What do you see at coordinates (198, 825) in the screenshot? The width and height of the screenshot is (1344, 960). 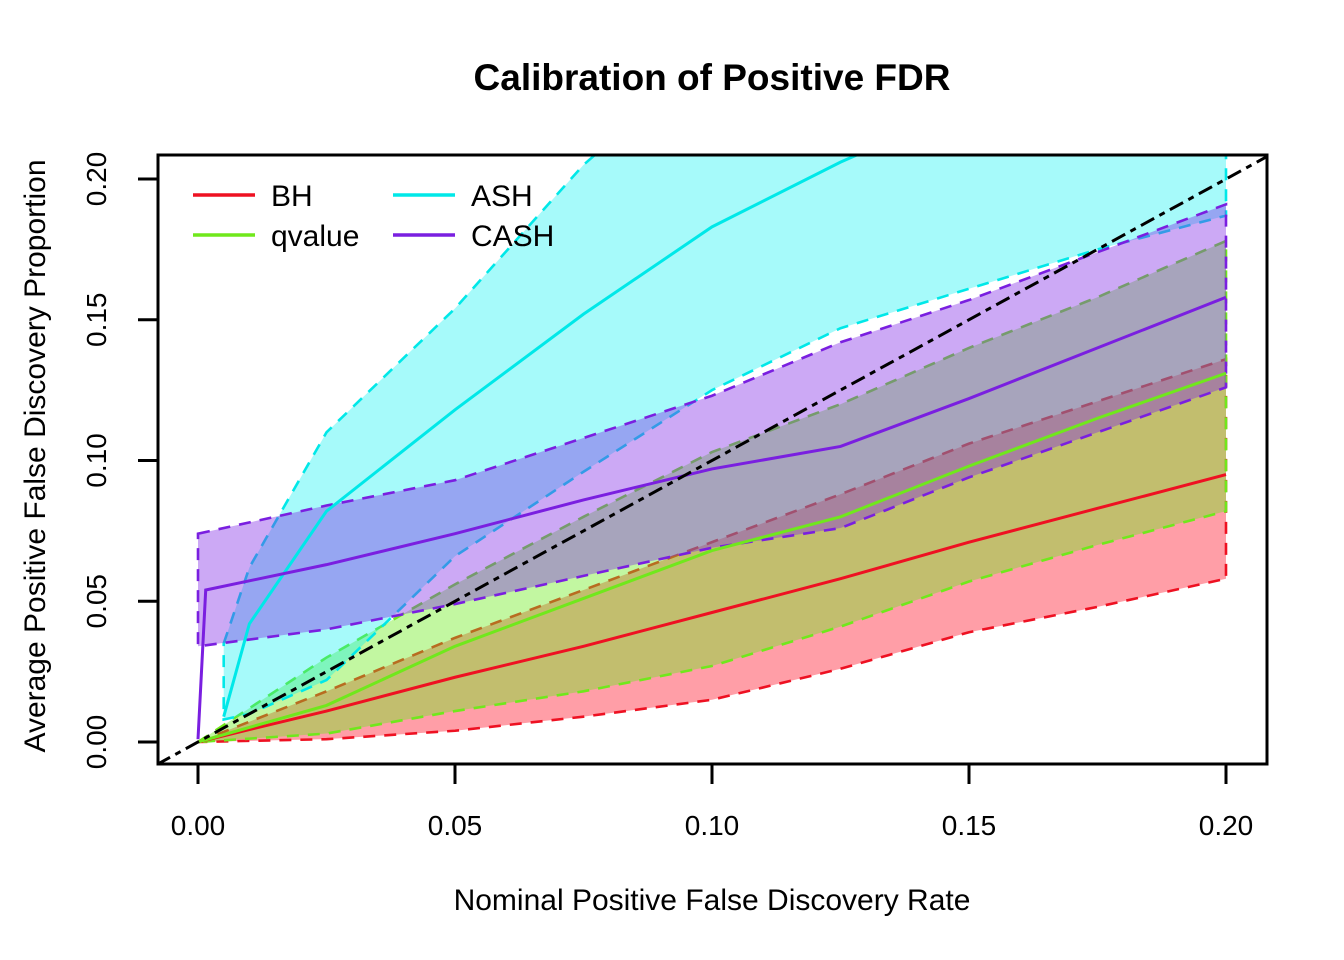 I see `x-tick-label: 0.00` at bounding box center [198, 825].